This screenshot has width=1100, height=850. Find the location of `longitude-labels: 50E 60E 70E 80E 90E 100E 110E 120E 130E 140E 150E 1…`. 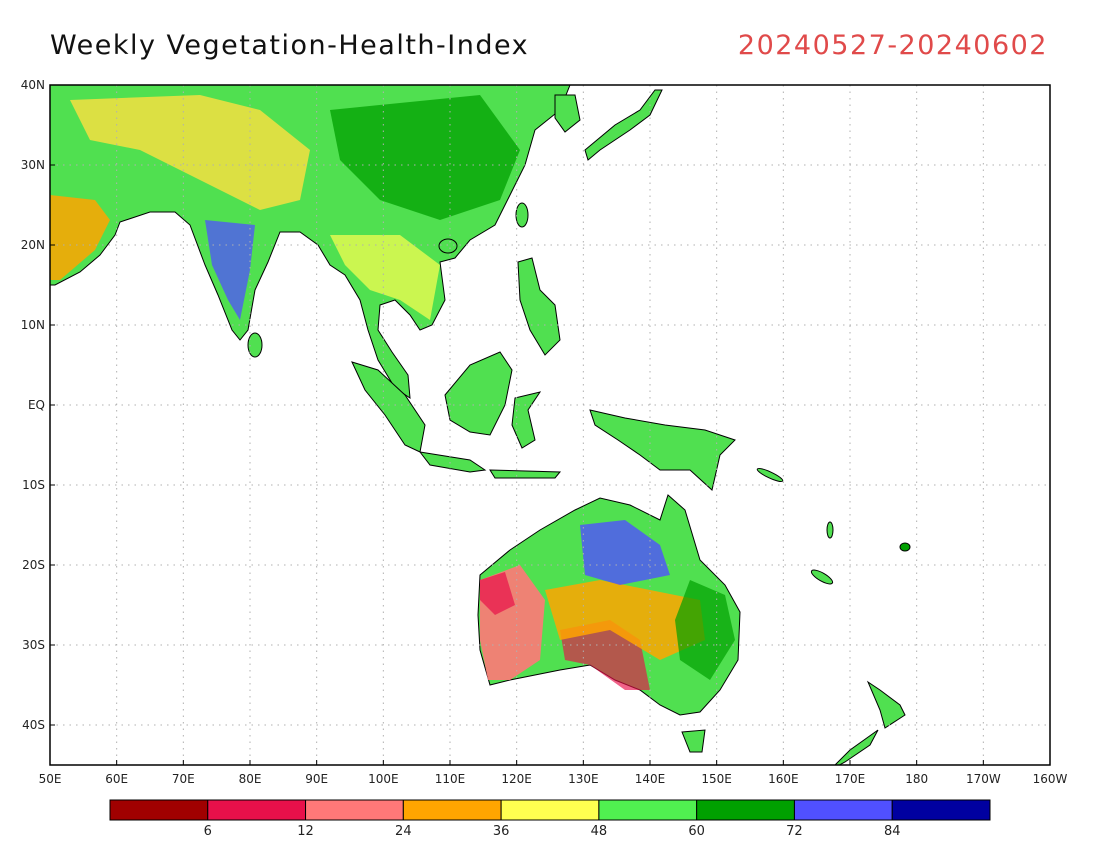

longitude-labels: 50E 60E 70E 80E 90E 100E 110E 120E 130E 140E 150E 1… is located at coordinates (553, 779).